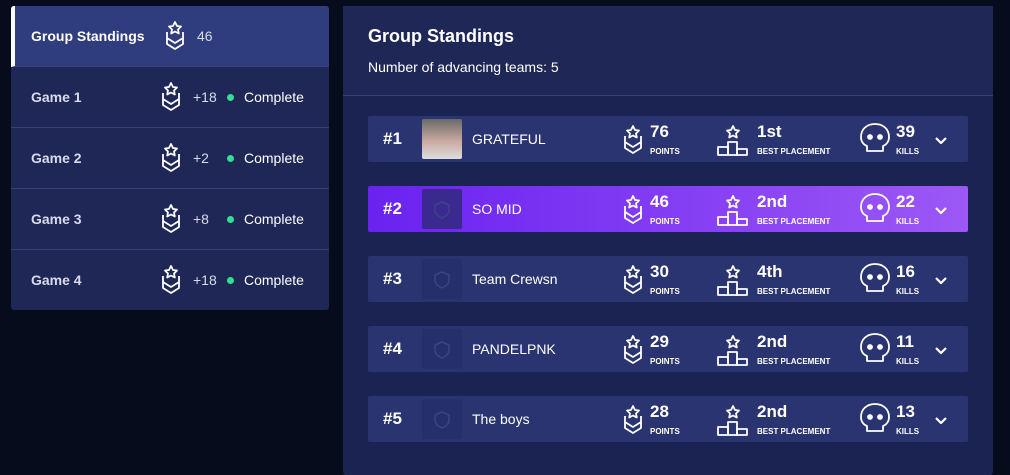  I want to click on item-points: +8, so click(201, 219).